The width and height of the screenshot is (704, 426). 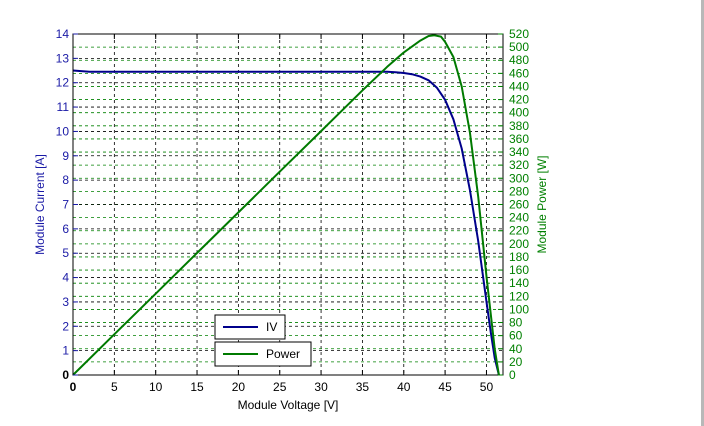 I want to click on right-y-tick-label: 400, so click(x=519, y=113).